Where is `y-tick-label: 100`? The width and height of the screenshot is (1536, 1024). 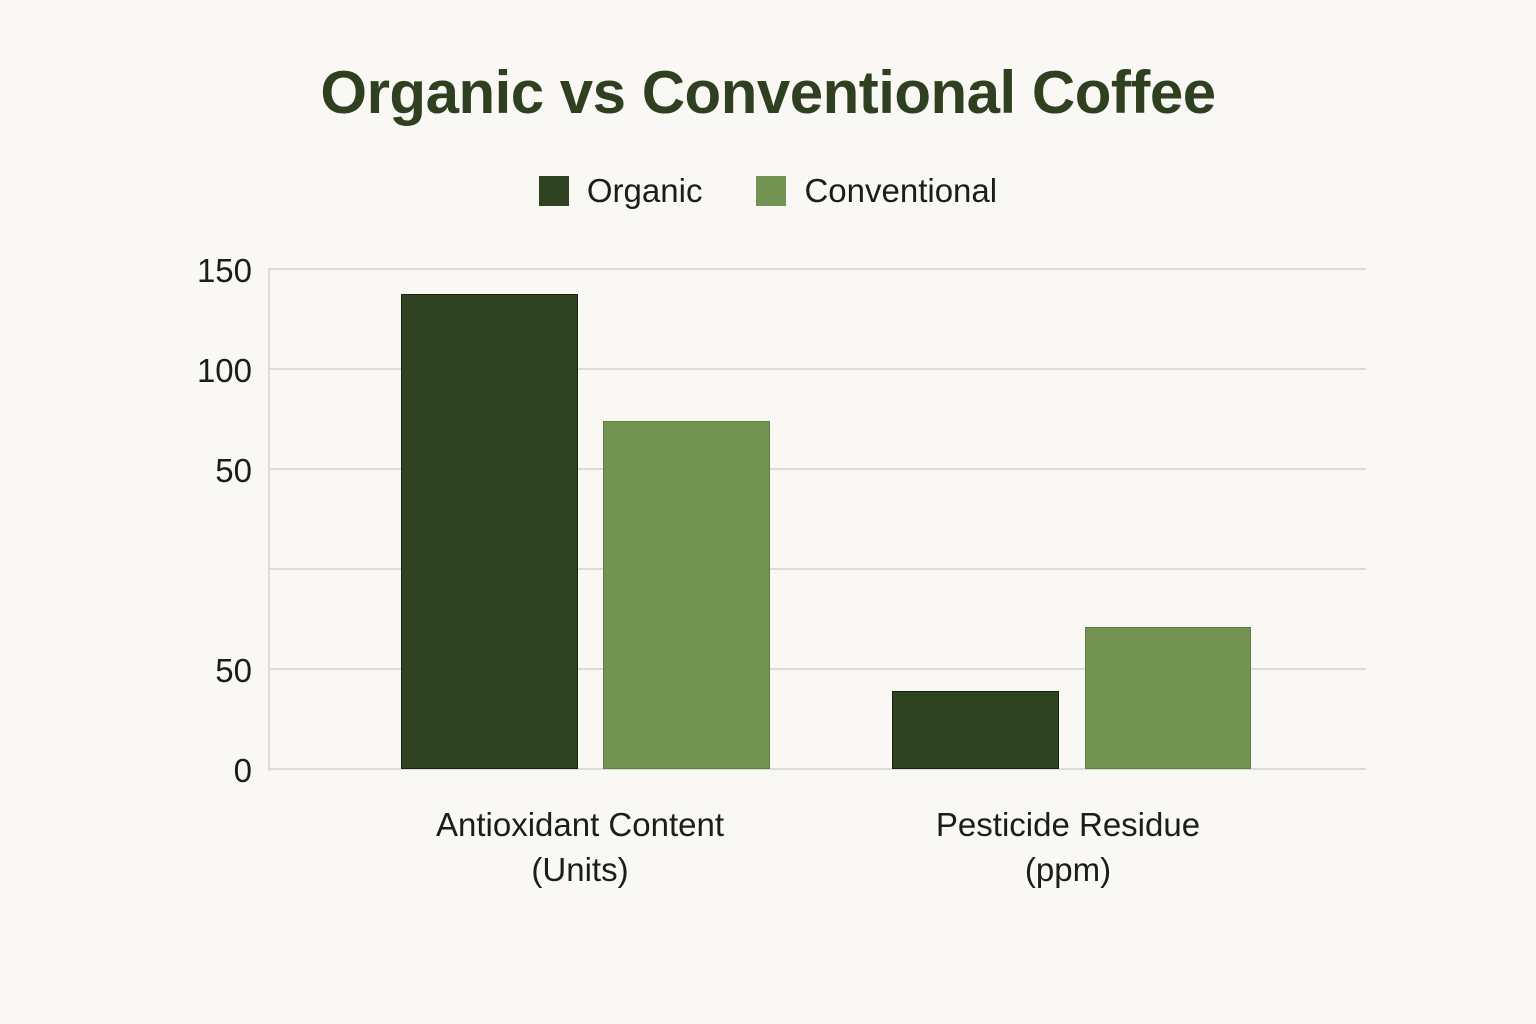
y-tick-label: 100 is located at coordinates (224, 370).